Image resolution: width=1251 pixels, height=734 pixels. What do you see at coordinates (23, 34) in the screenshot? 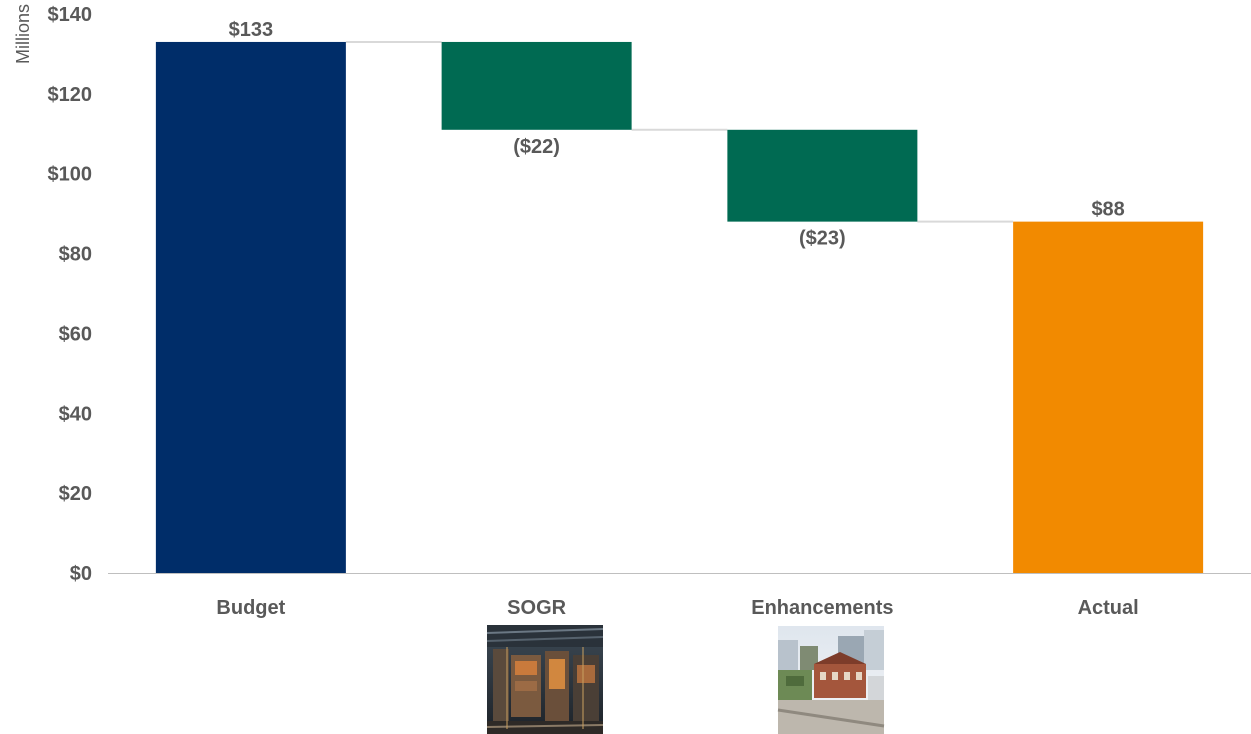
I see `y-axis-title: Millions` at bounding box center [23, 34].